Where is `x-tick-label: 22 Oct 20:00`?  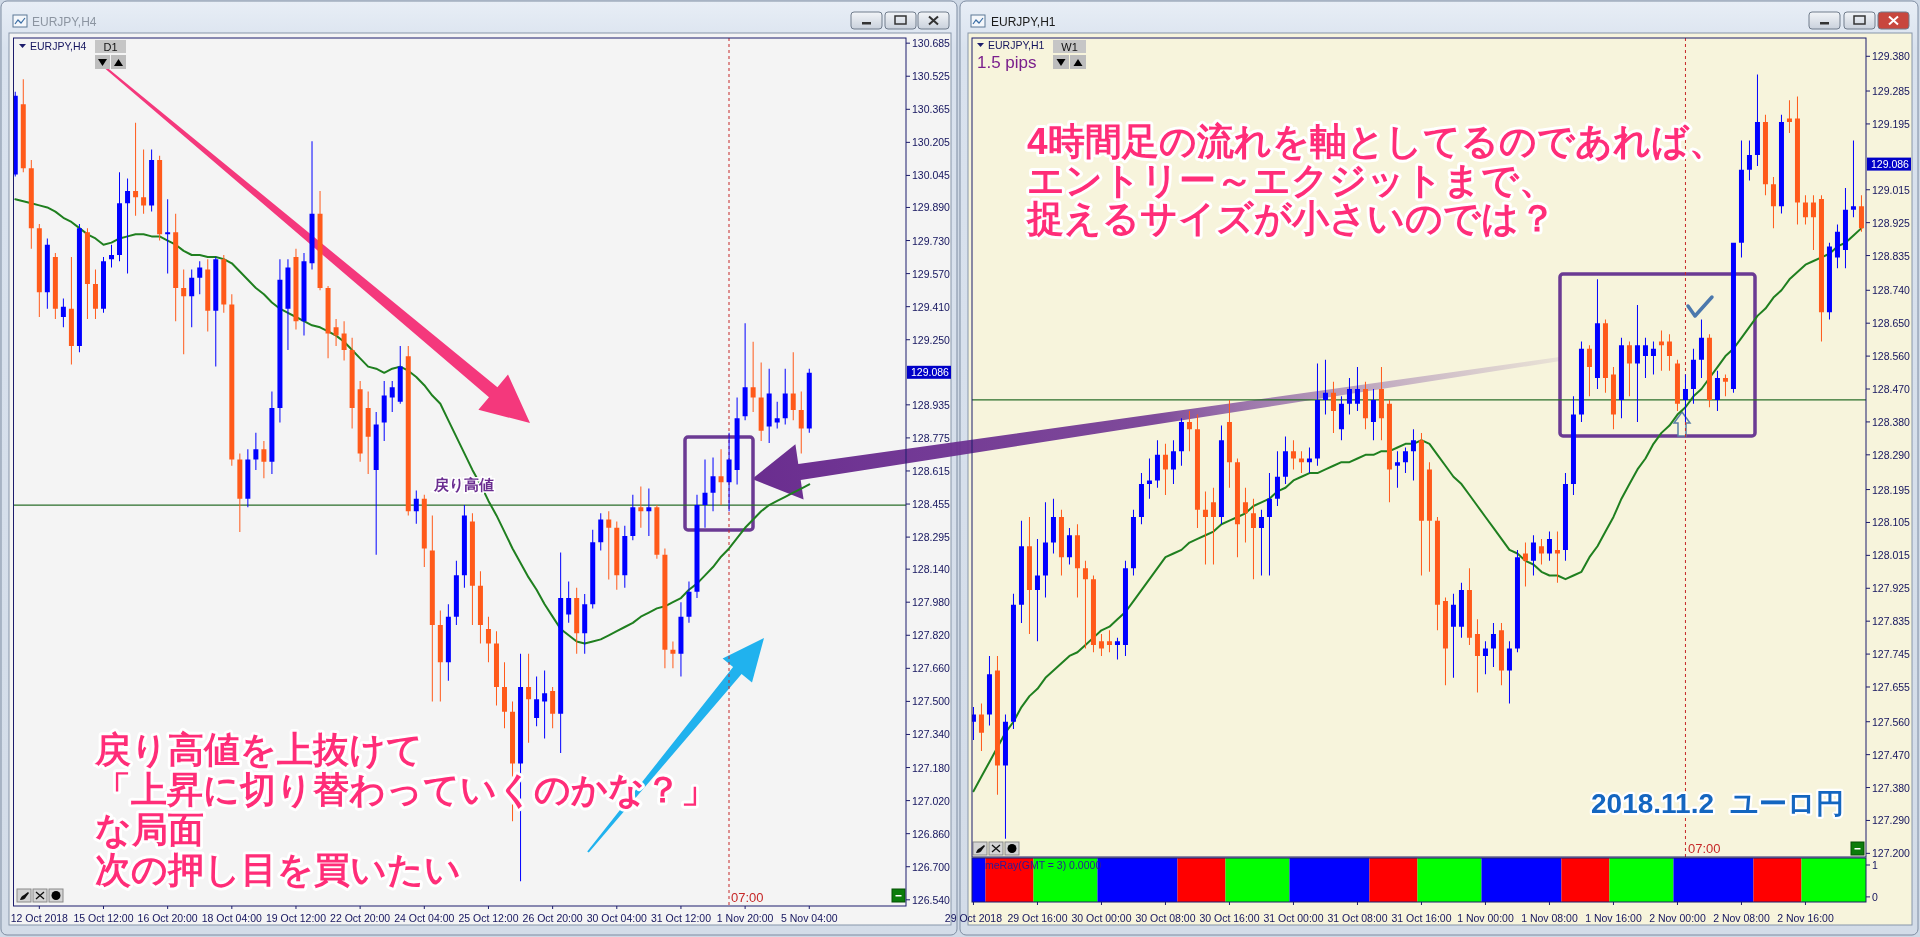
x-tick-label: 22 Oct 20:00 is located at coordinates (360, 918).